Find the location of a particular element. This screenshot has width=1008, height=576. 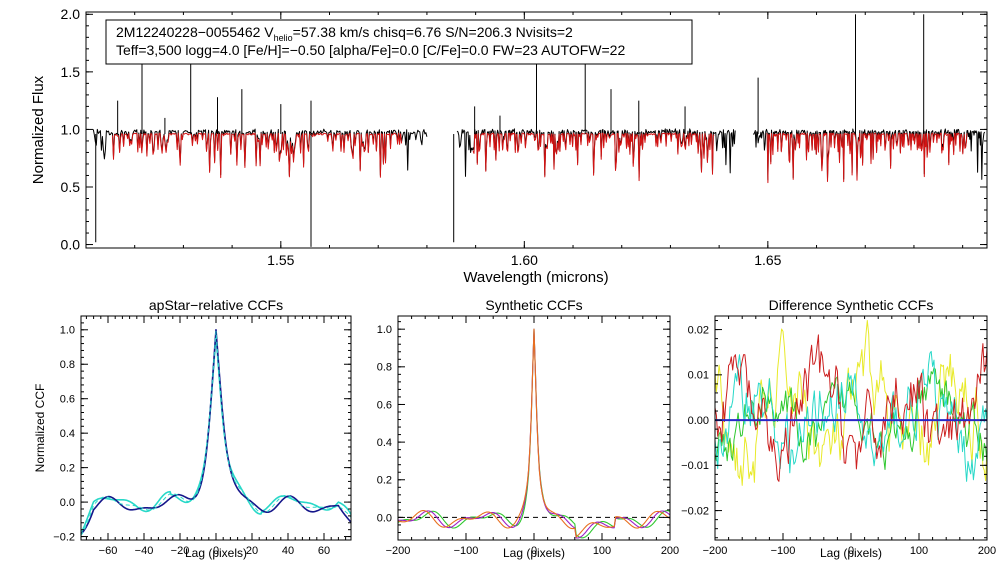

apstar-ytick-label-3: 0.4 is located at coordinates (67, 434).